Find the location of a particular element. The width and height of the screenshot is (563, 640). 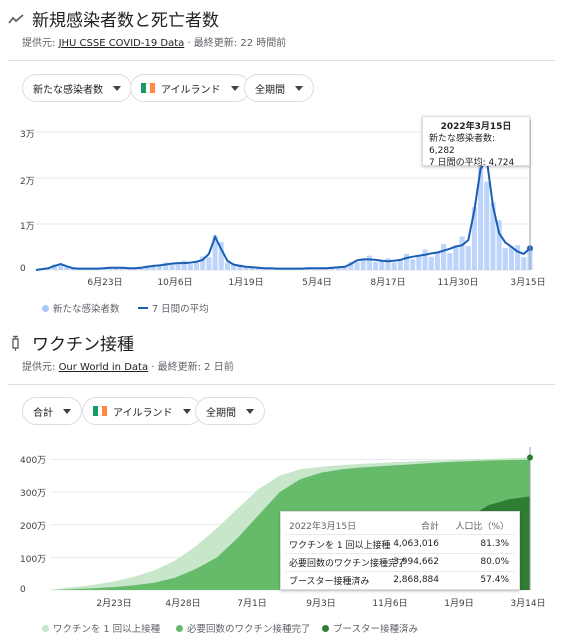

vaccine-section-header: ワクチン接種 is located at coordinates (71, 342).